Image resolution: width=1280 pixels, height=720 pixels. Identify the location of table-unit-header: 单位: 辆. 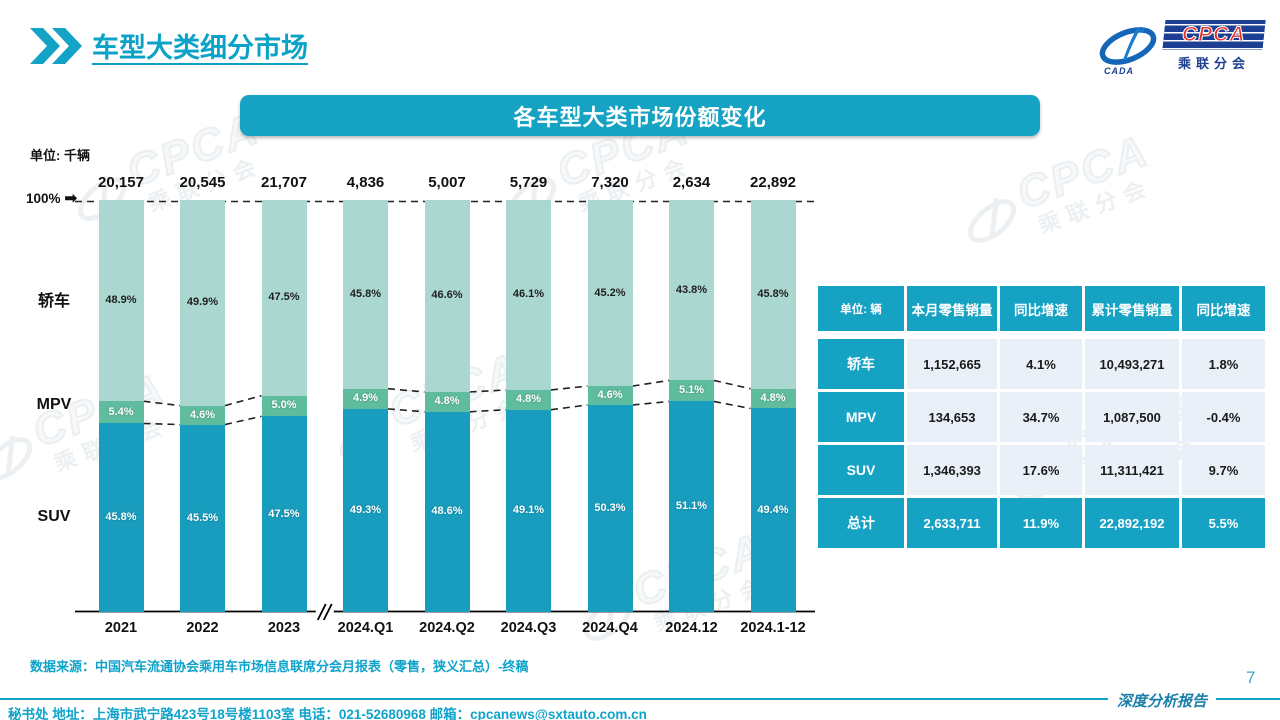
(861, 308).